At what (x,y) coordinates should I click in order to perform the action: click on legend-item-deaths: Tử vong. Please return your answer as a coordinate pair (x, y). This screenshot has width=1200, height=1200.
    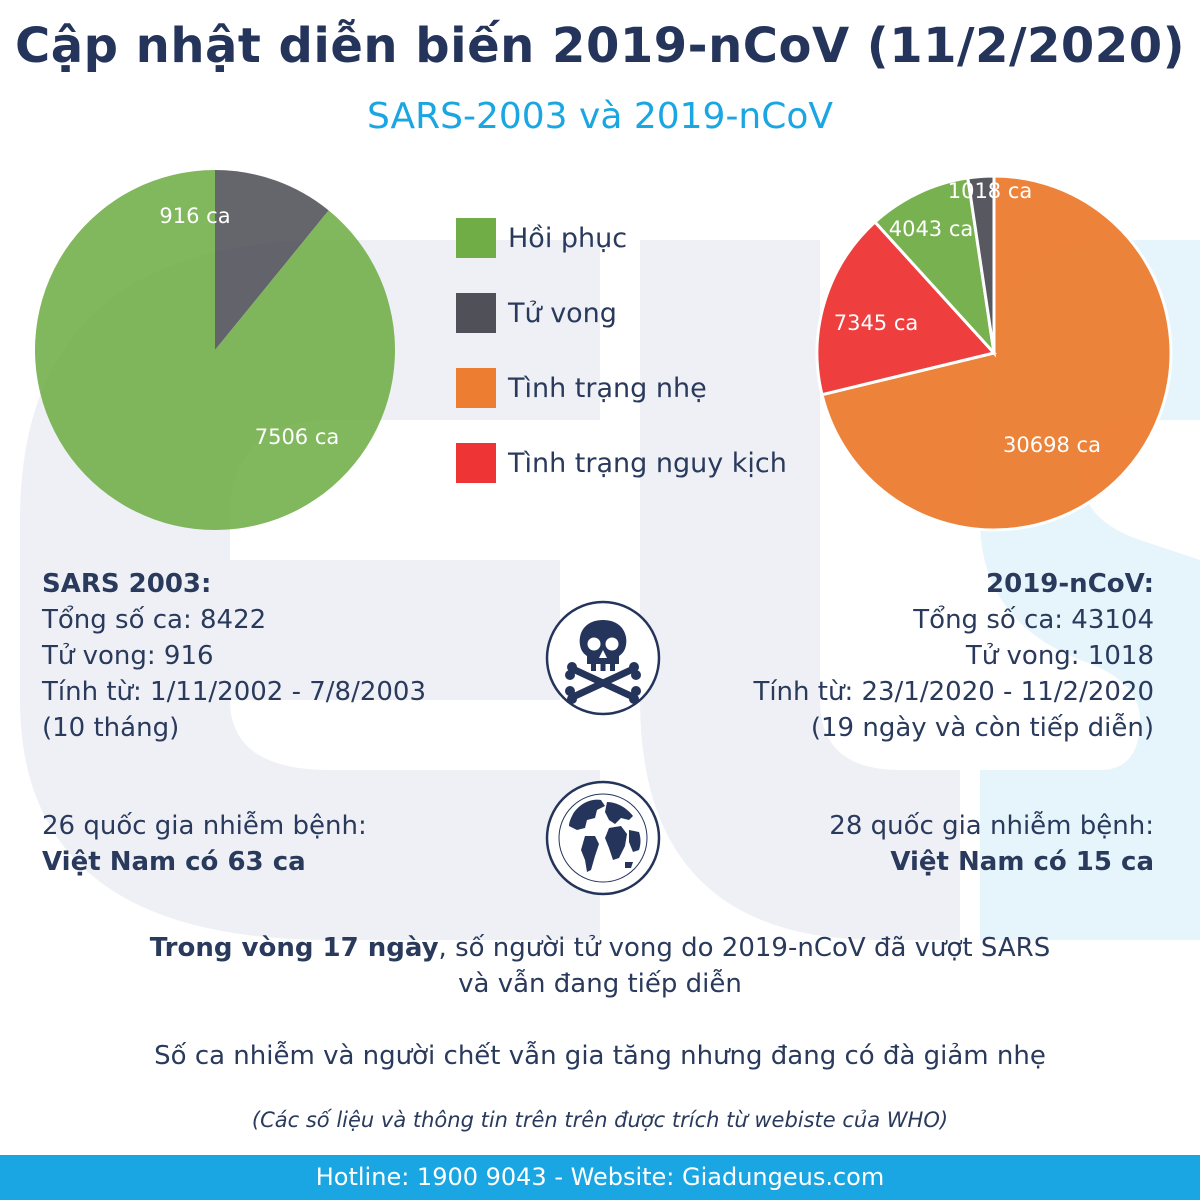
    Looking at the image, I should click on (621, 313).